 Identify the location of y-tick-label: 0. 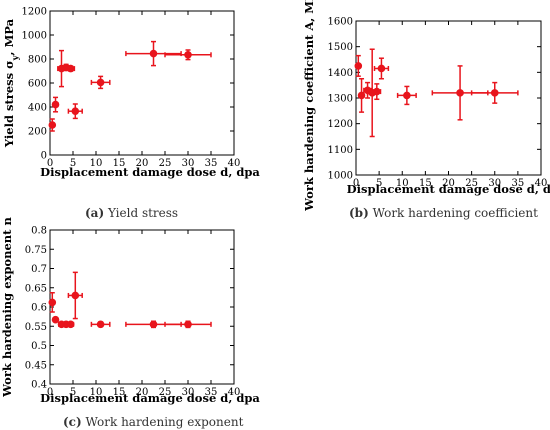
(44, 156).